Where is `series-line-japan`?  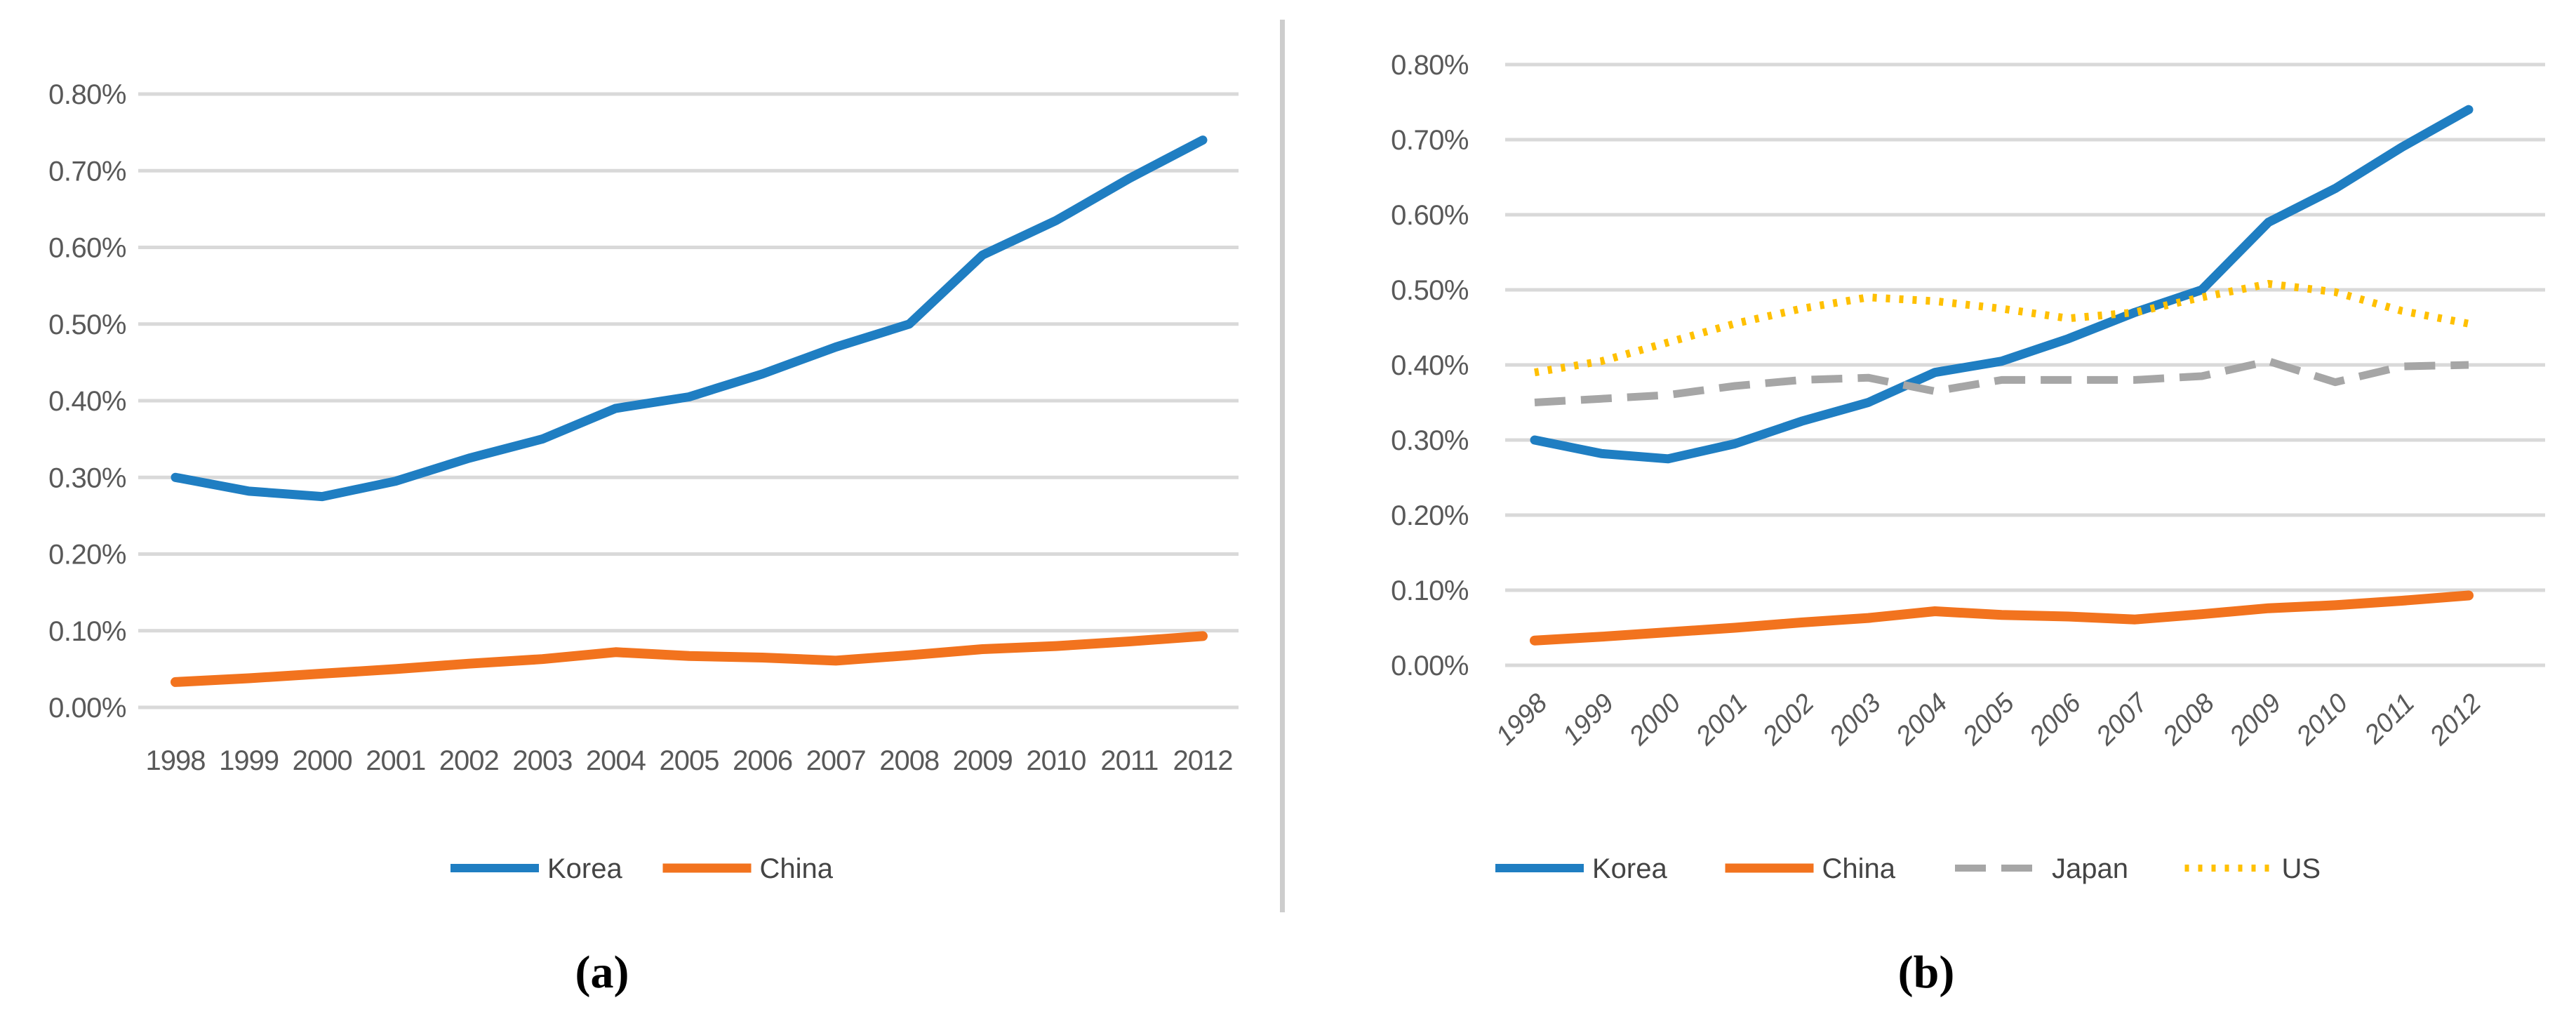
series-line-japan is located at coordinates (2002, 382).